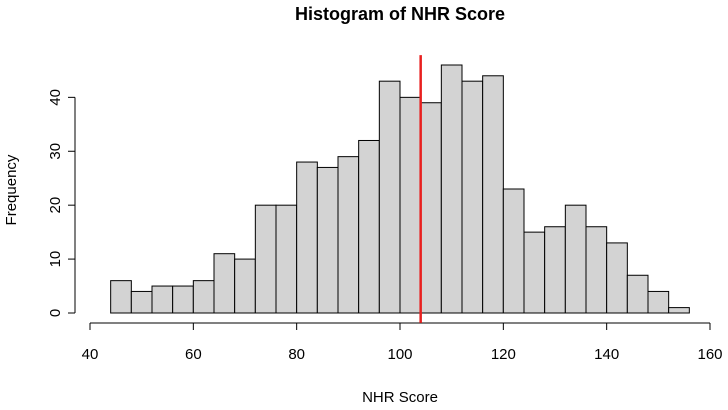 The width and height of the screenshot is (728, 410). I want to click on x-tick-label: 40, so click(90, 354).